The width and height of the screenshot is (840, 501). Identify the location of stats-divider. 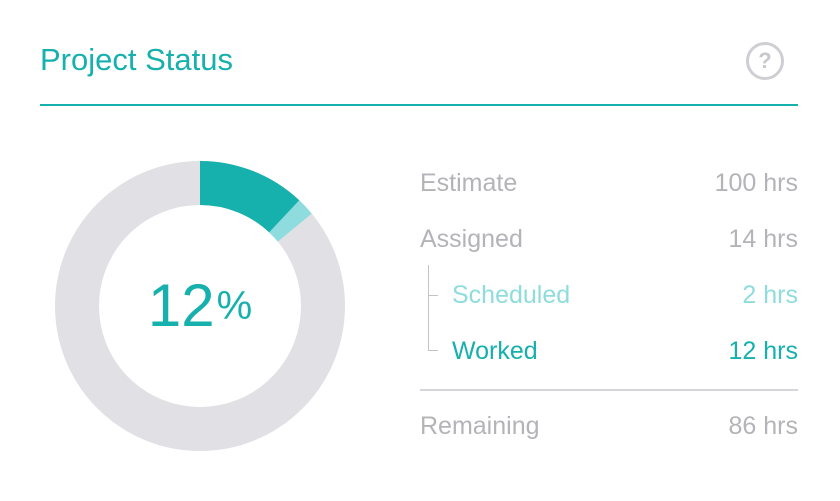
(609, 390).